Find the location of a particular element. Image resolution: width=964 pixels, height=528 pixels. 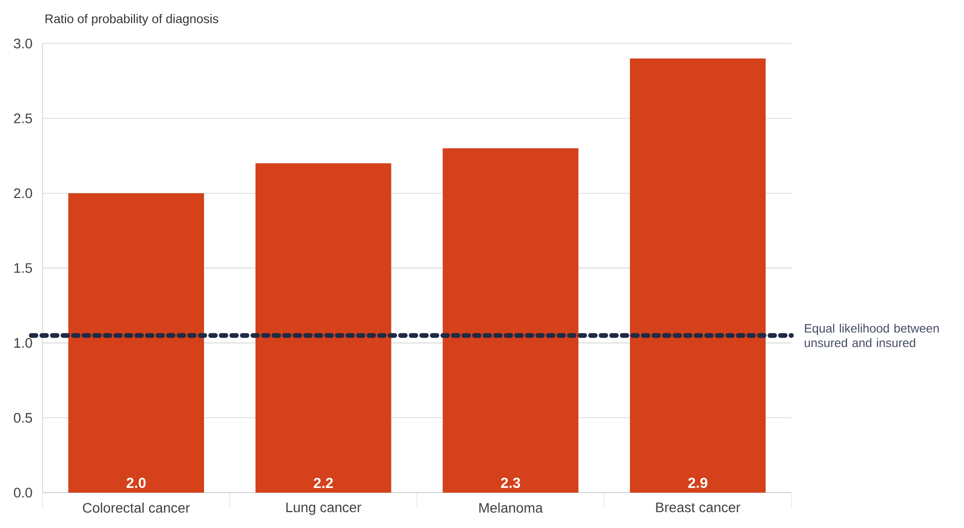

y-tick-label: 0.5 is located at coordinates (23, 417).